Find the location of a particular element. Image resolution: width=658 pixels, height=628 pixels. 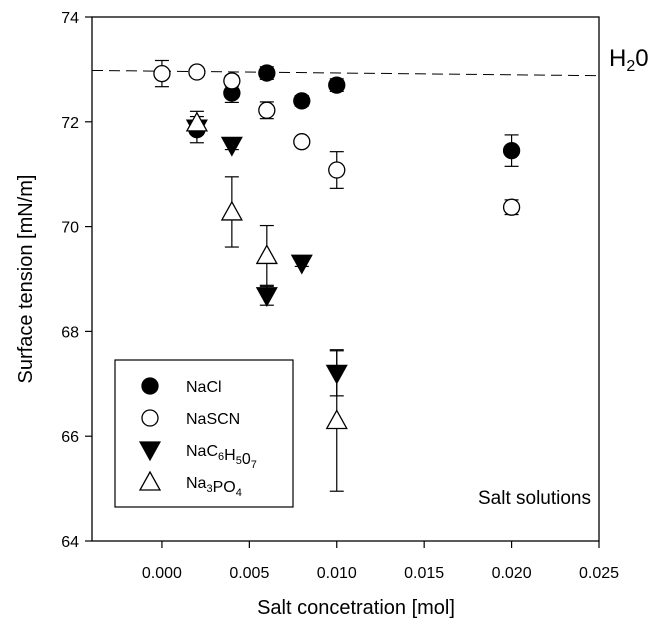

y-tick-label: 64 is located at coordinates (70, 542).